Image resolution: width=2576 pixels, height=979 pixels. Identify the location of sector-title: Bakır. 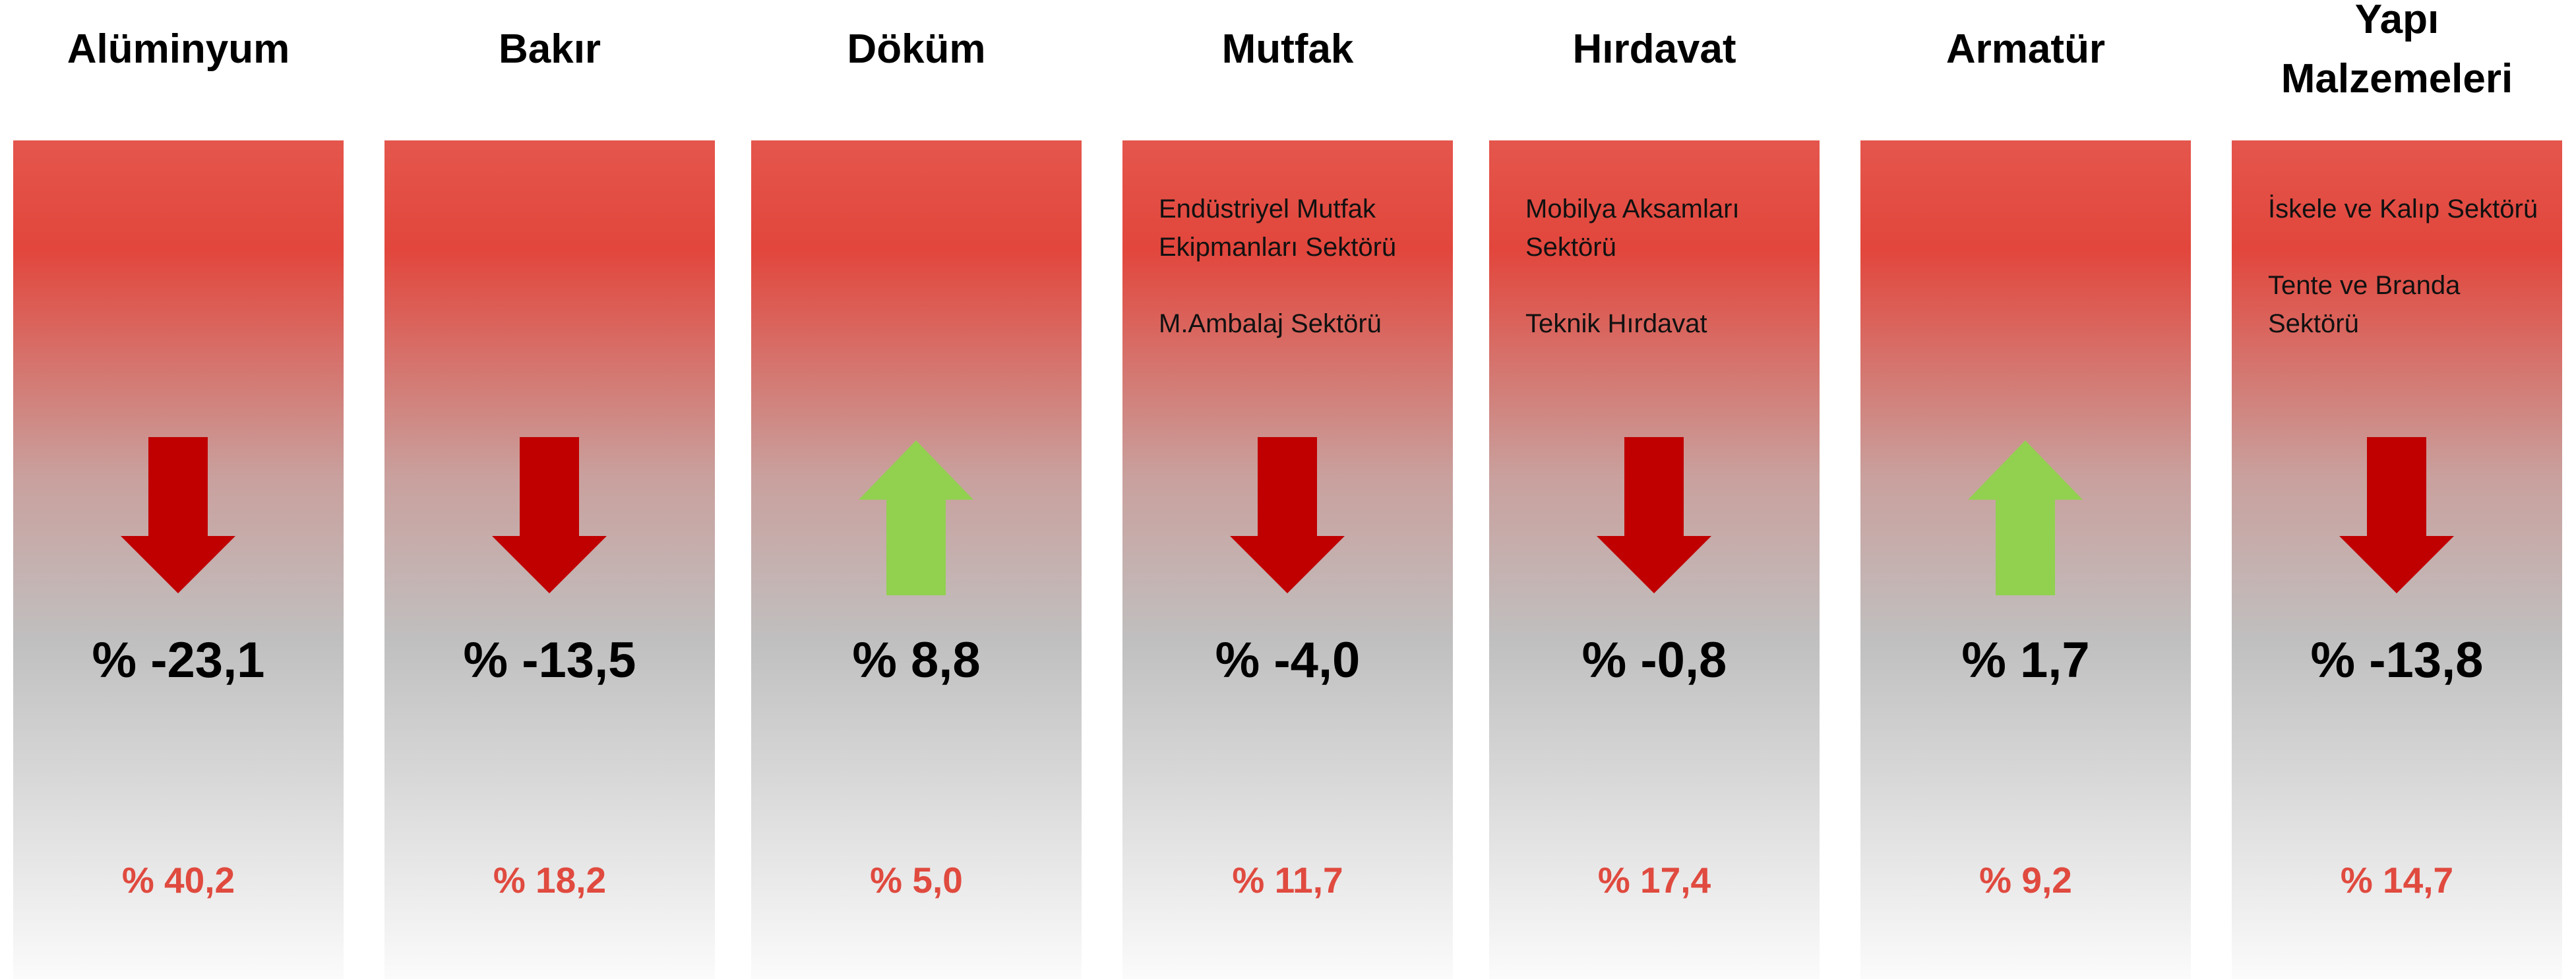
(550, 49).